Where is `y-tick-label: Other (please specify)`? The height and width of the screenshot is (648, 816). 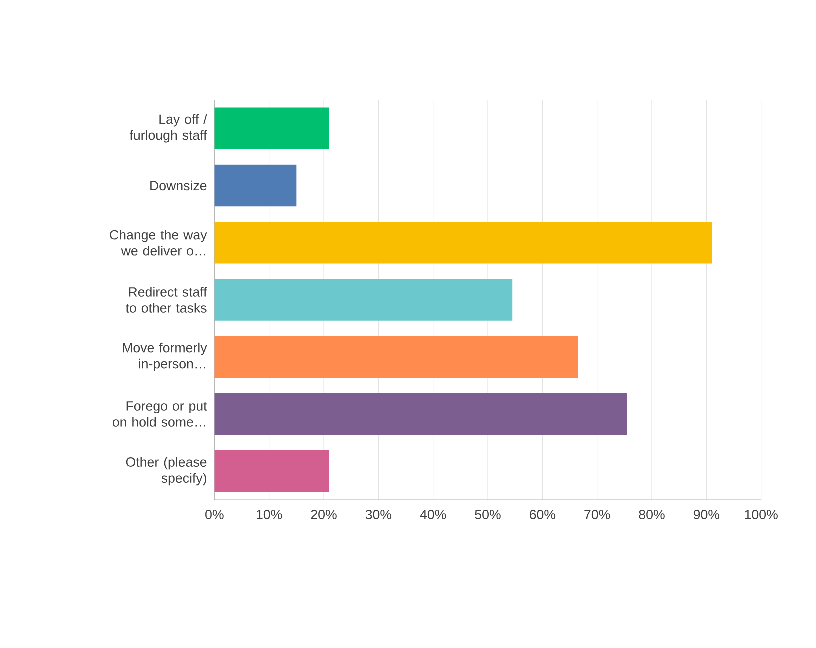
y-tick-label: Other (please specify) is located at coordinates (166, 471).